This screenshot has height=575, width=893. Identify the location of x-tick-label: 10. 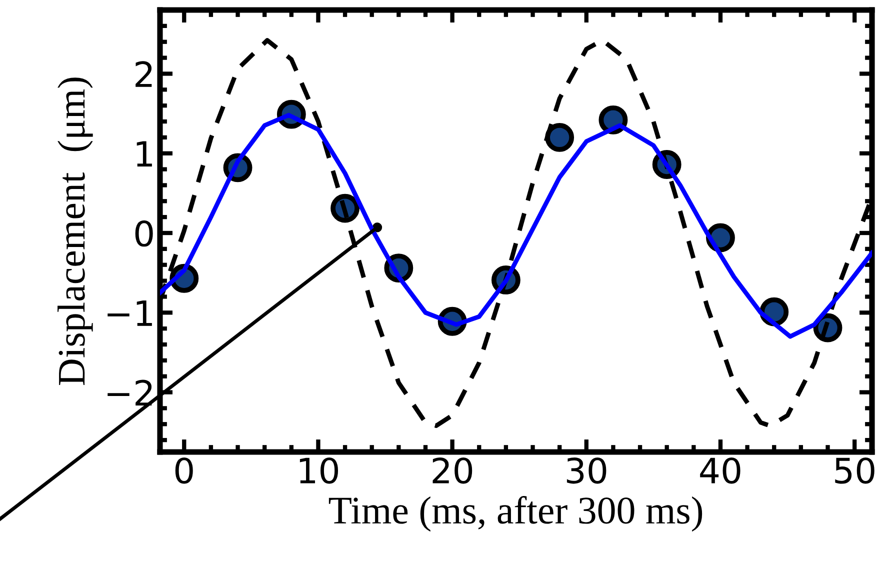
(319, 470).